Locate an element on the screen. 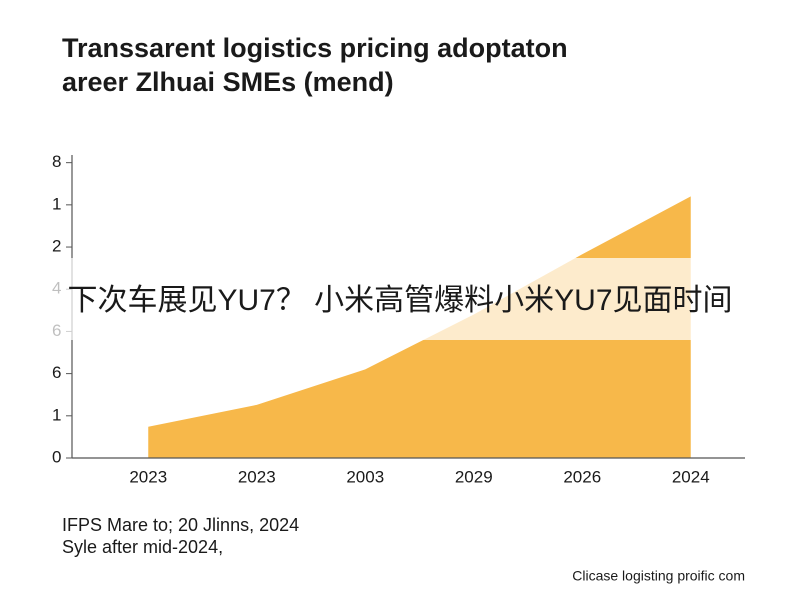 This screenshot has height=600, width=800. y-tick-label: 8 is located at coordinates (56, 161).